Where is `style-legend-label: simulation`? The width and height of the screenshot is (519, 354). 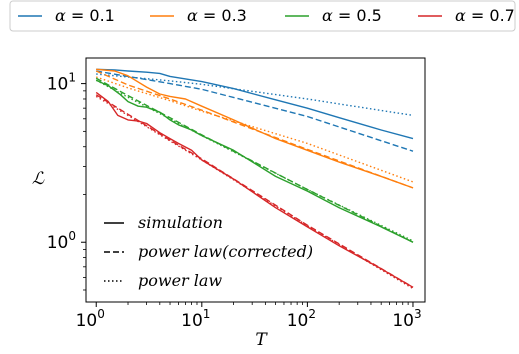 style-legend-label: simulation is located at coordinates (180, 222).